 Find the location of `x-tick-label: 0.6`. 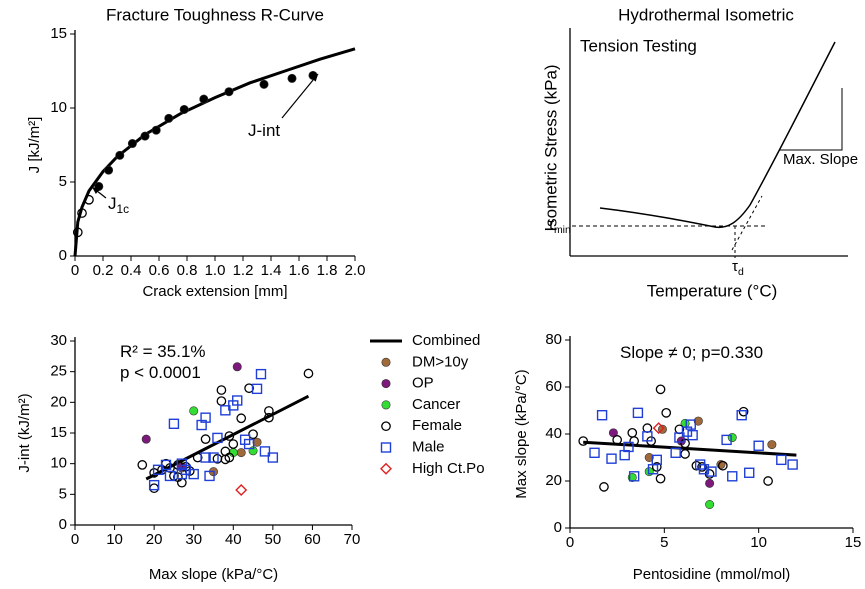

x-tick-label: 0.6 is located at coordinates (159, 270).